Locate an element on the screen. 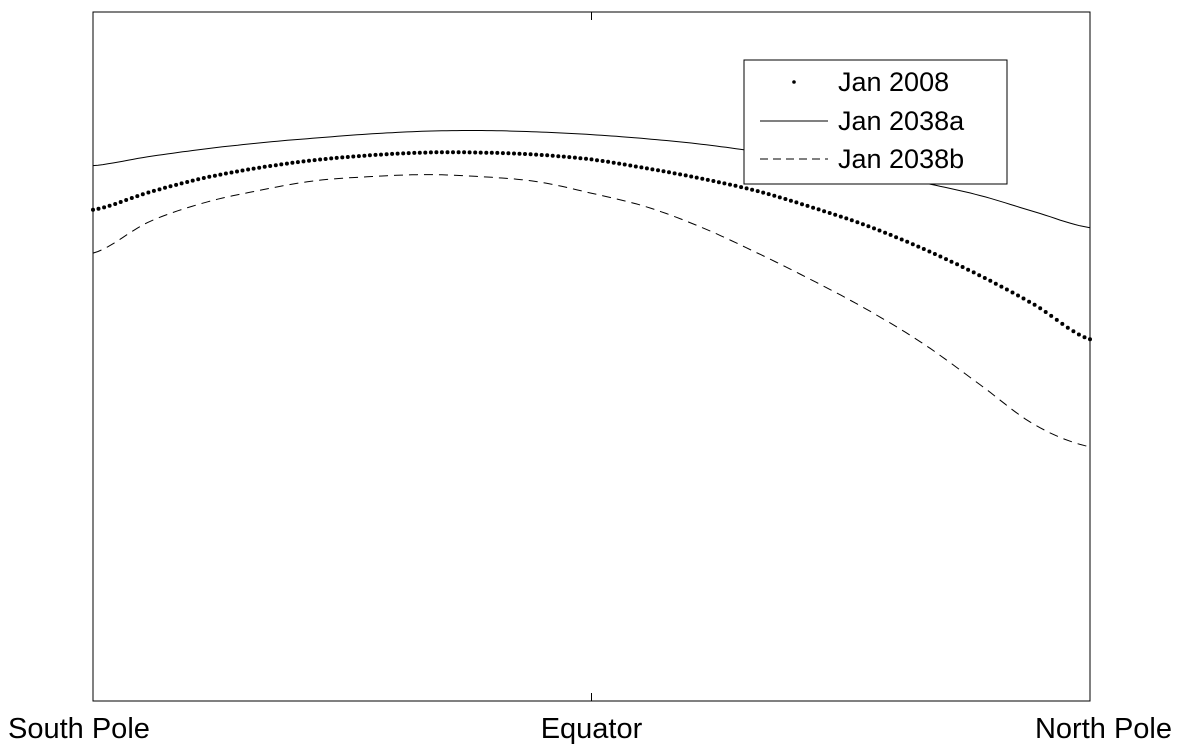 The height and width of the screenshot is (746, 1179). legend: Jan 2008 Jan 2038a Jan 2038b is located at coordinates (875, 122).